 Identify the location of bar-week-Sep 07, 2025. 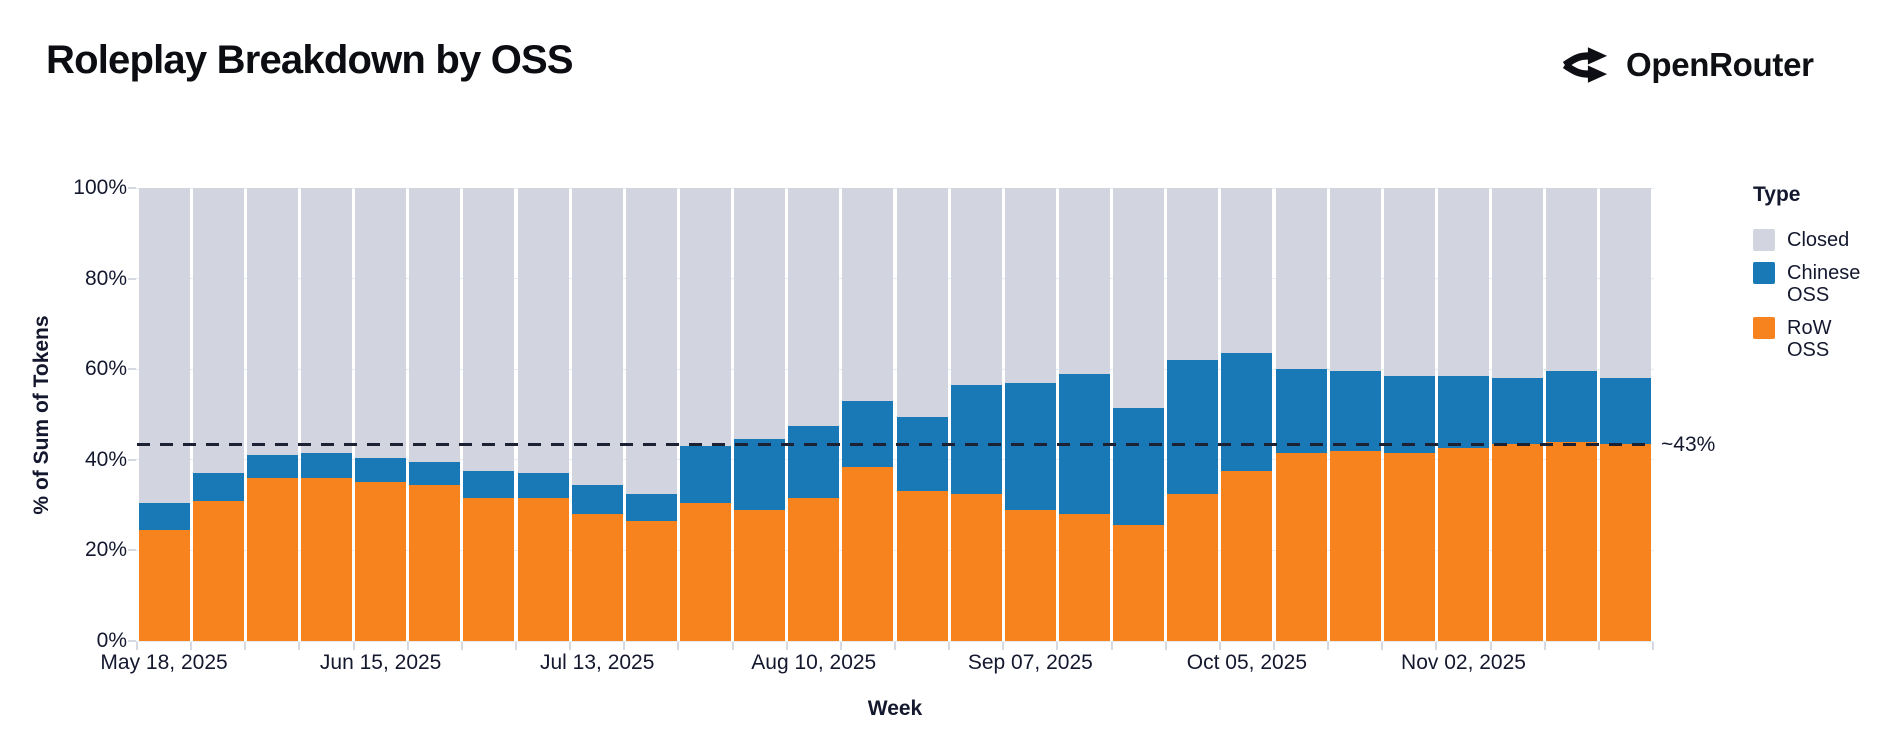
(1030, 414).